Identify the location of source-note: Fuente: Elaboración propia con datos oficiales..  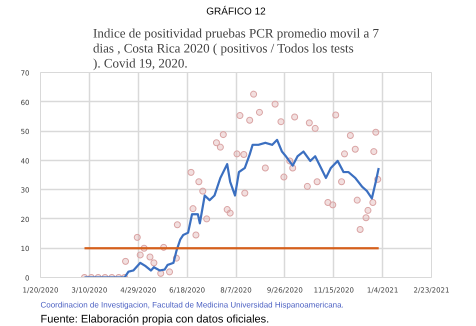
(155, 320).